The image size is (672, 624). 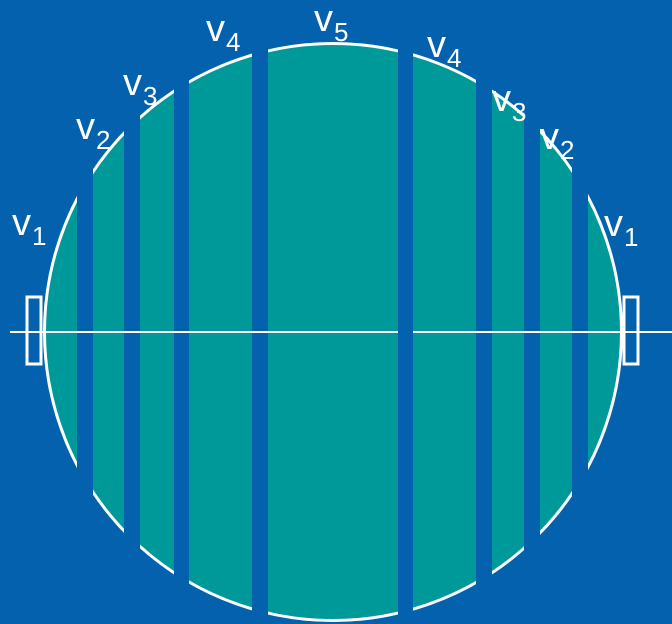 What do you see at coordinates (93, 130) in the screenshot?
I see `label-v2-left: v2` at bounding box center [93, 130].